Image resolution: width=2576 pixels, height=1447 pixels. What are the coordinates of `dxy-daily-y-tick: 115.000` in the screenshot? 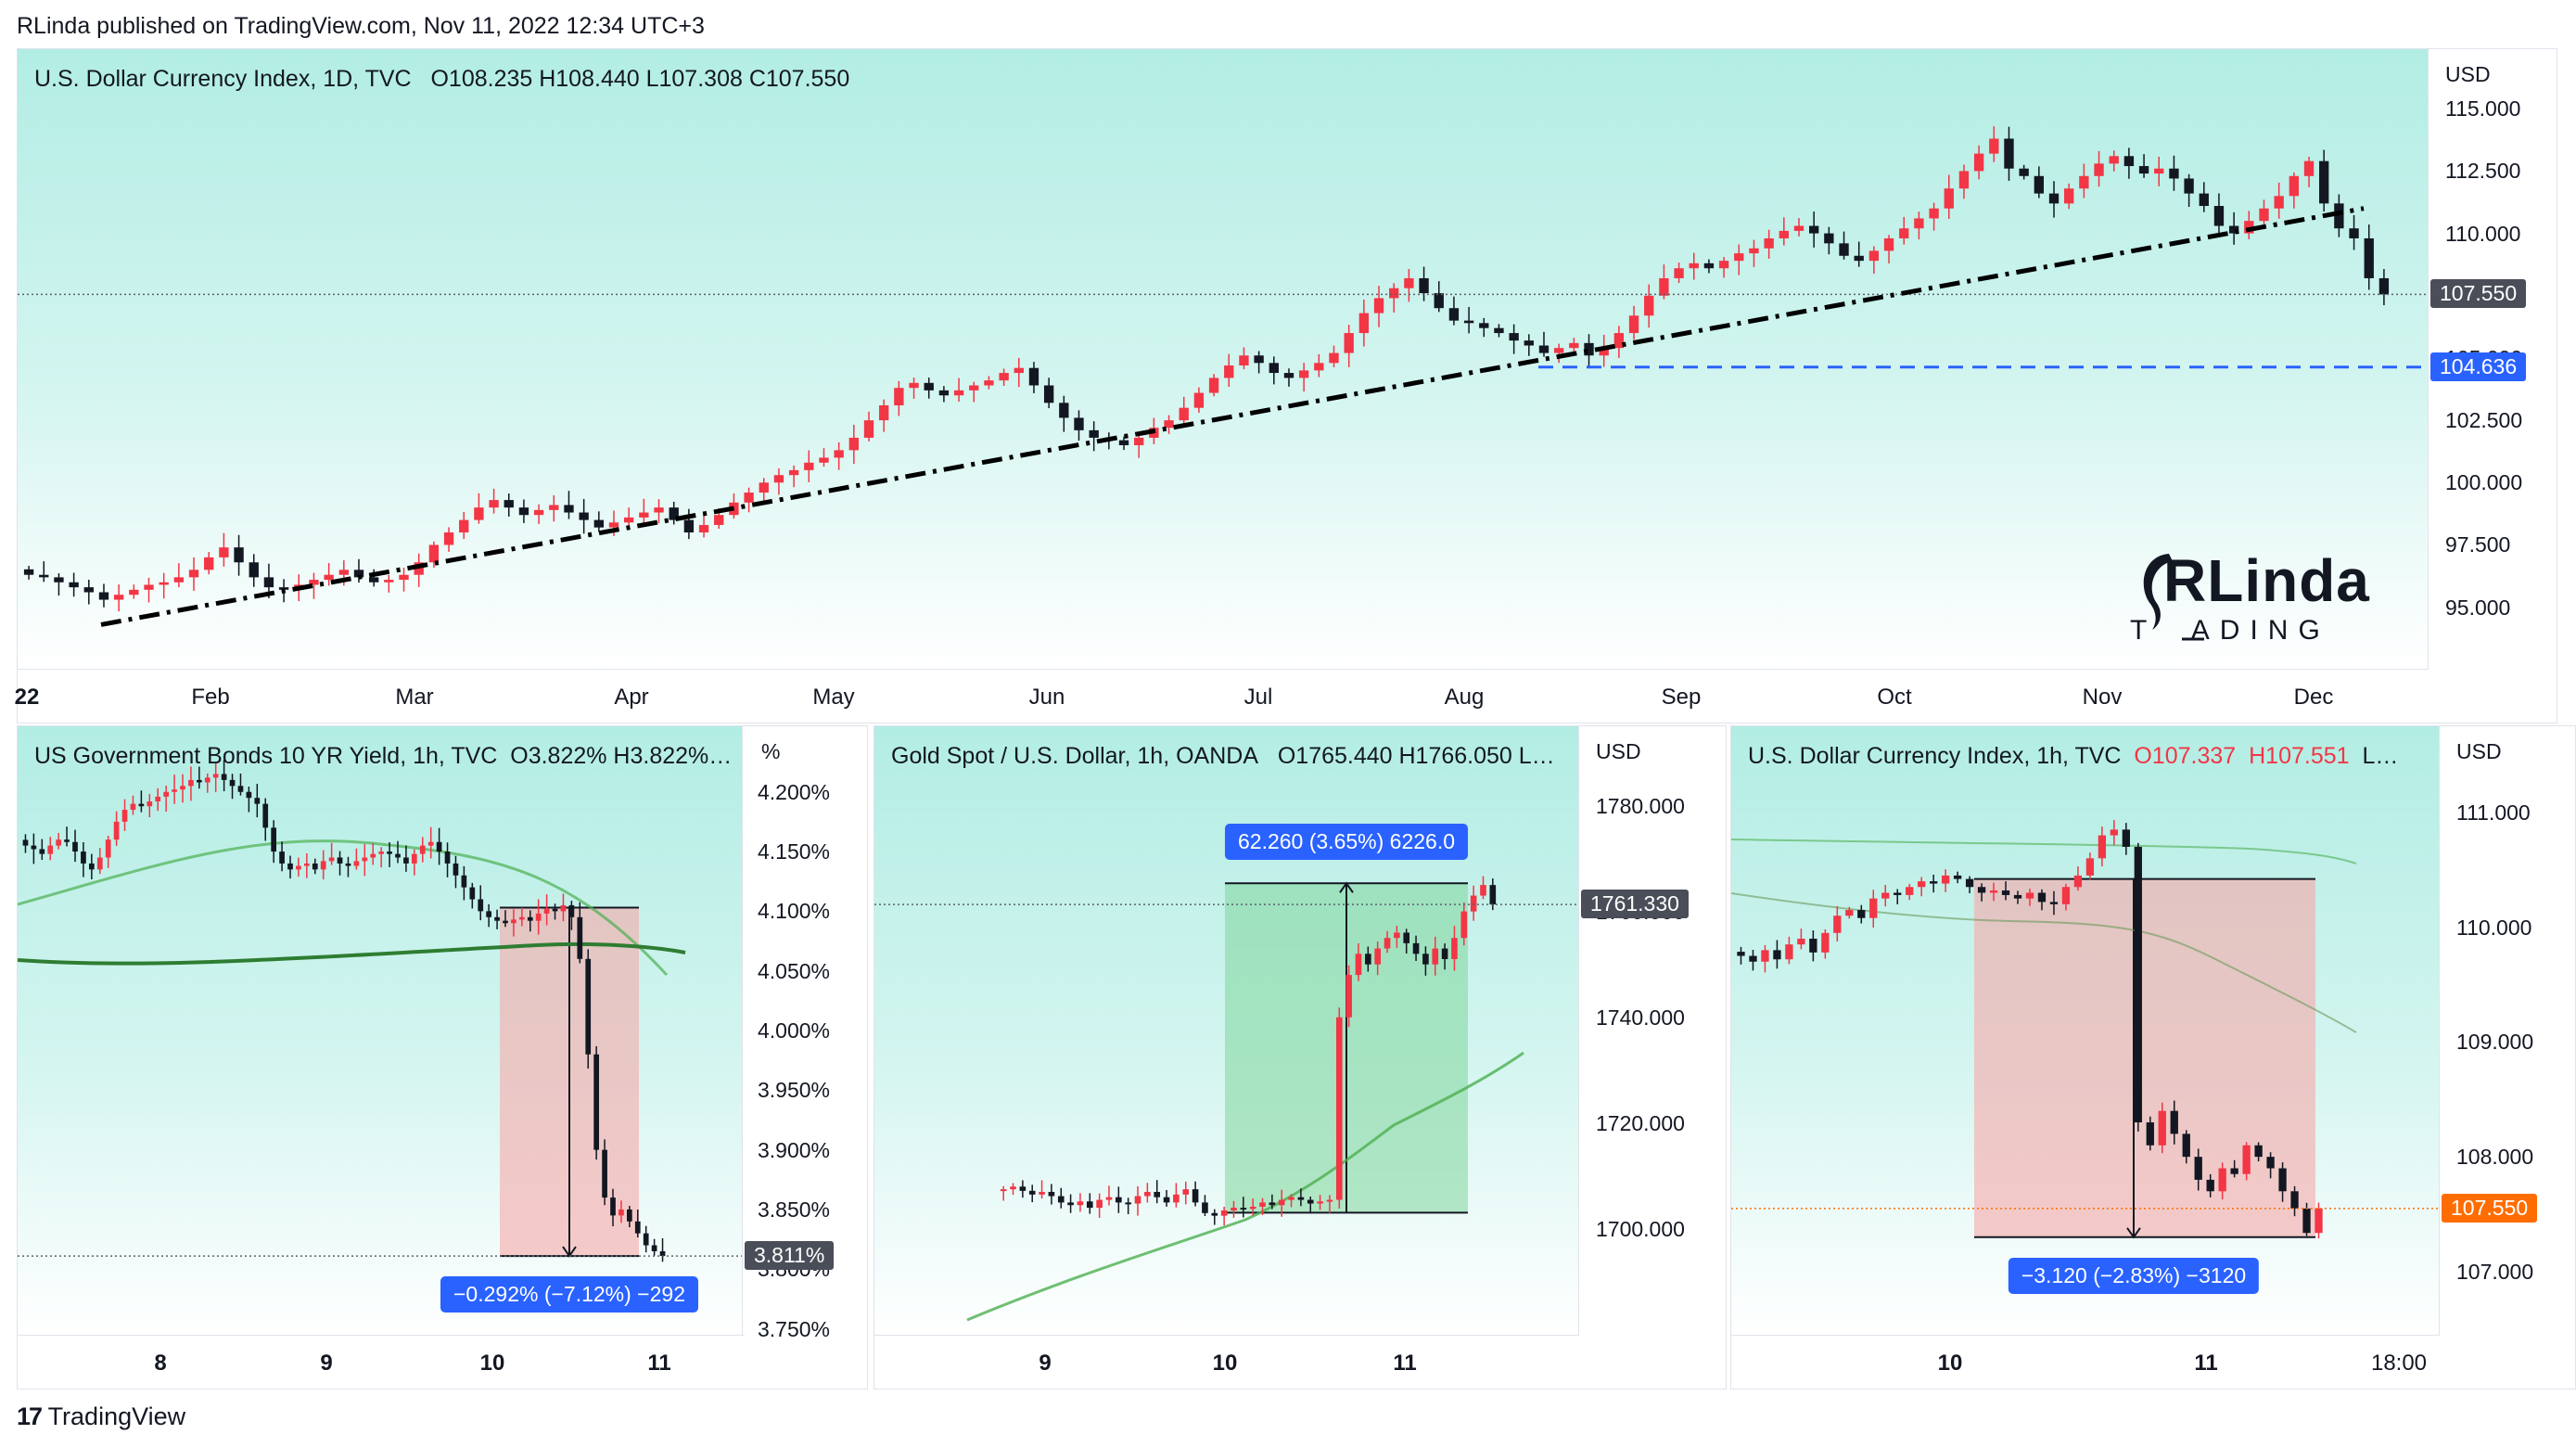 It's located at (2483, 109).